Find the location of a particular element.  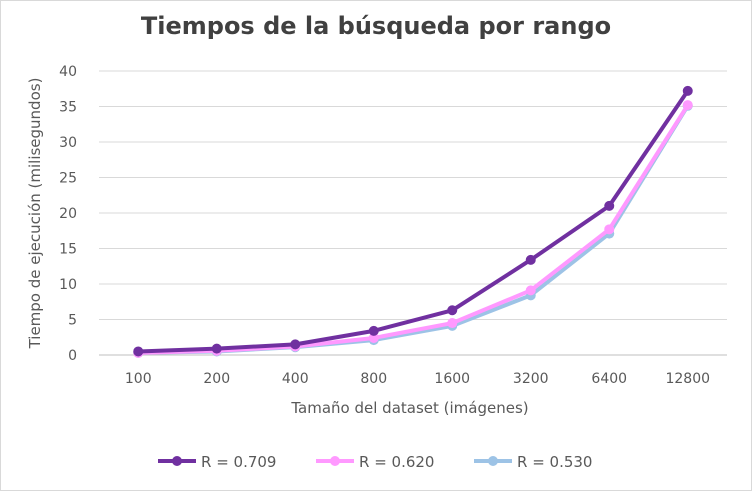

y-tick-label: 10 is located at coordinates (68, 285).